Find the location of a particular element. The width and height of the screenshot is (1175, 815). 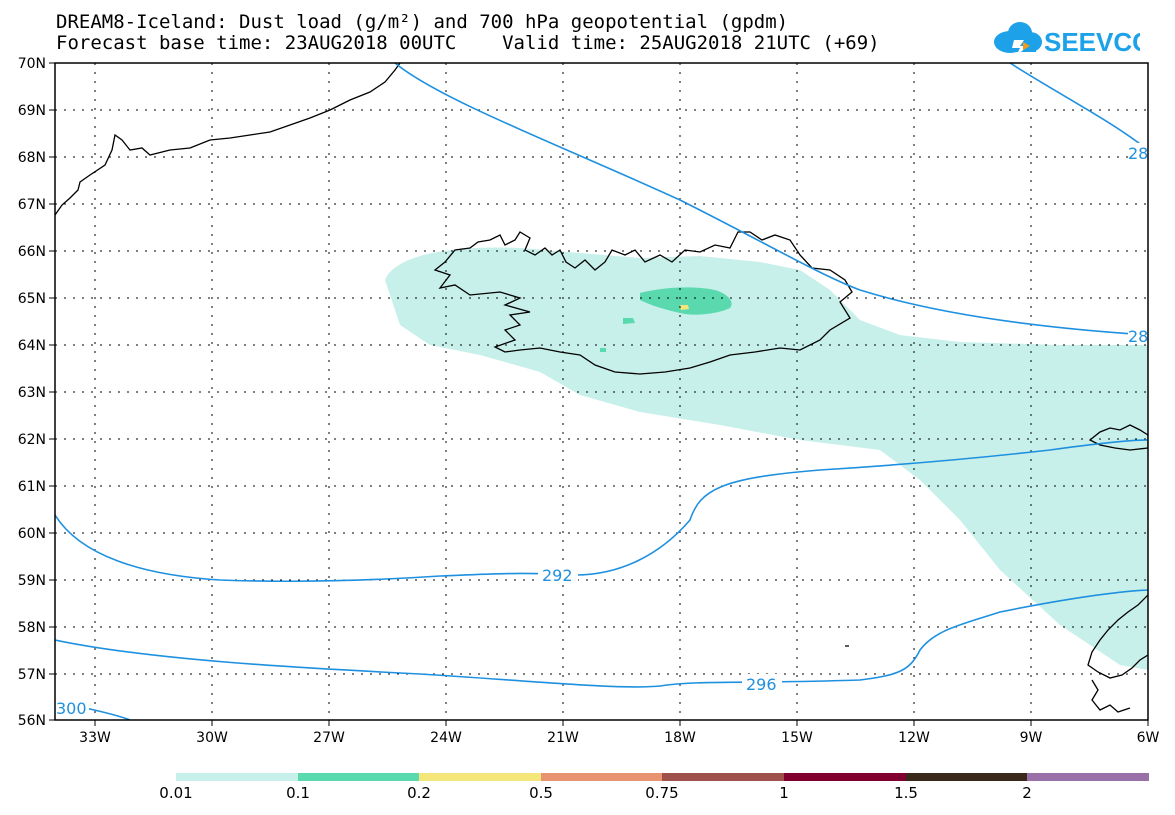

lat-label: 66N is located at coordinates (32, 252).